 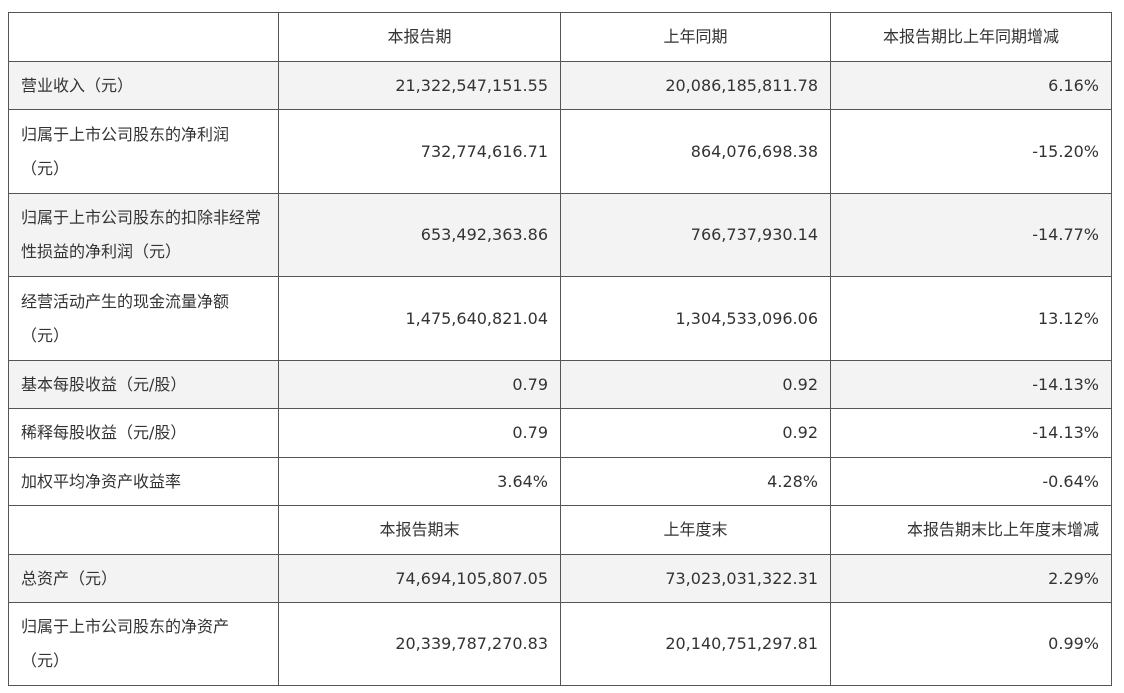 I want to click on current-value: 1,475,640,821.04, so click(x=419, y=318).